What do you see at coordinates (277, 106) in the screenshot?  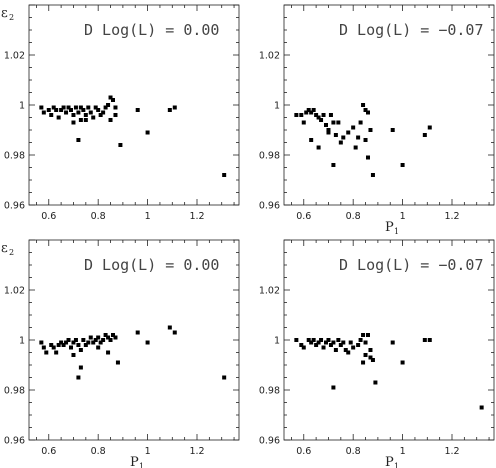 I see `y-tick-label: 1` at bounding box center [277, 106].